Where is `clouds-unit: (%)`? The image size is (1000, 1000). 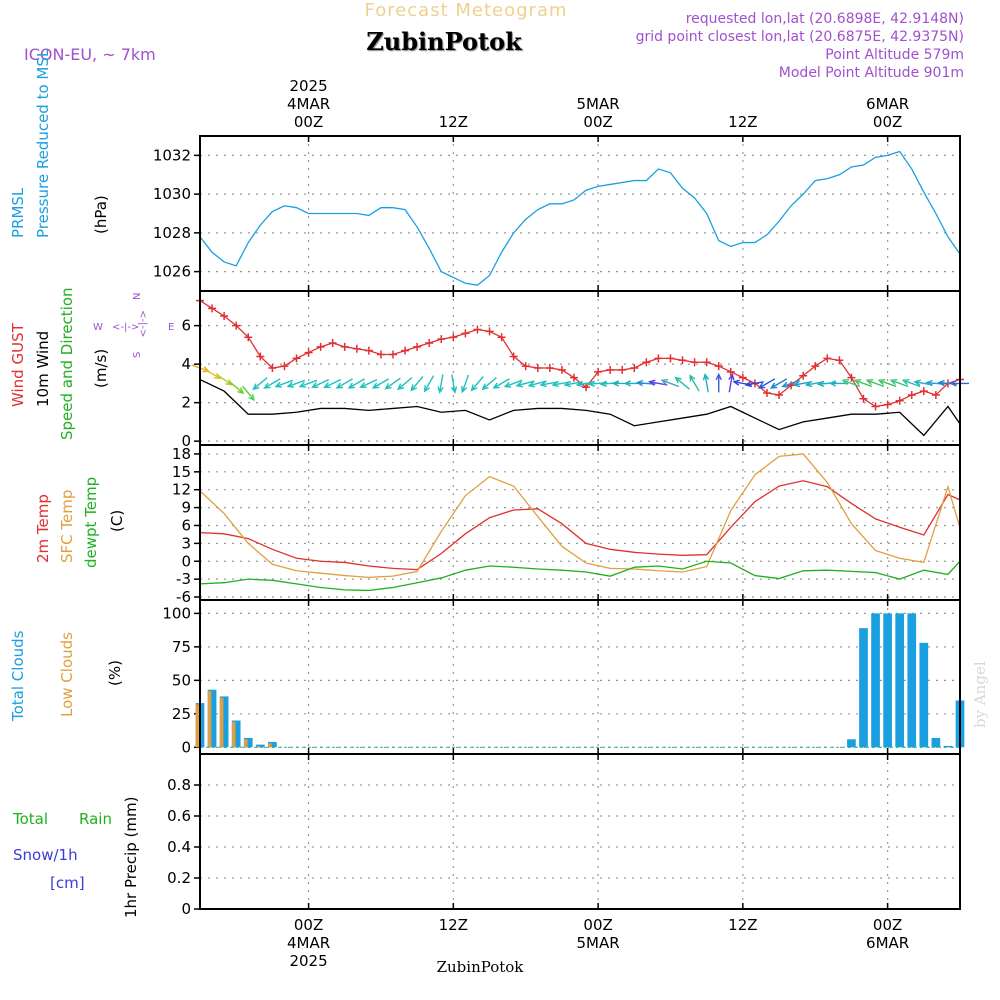
clouds-unit: (%) is located at coordinates (115, 673).